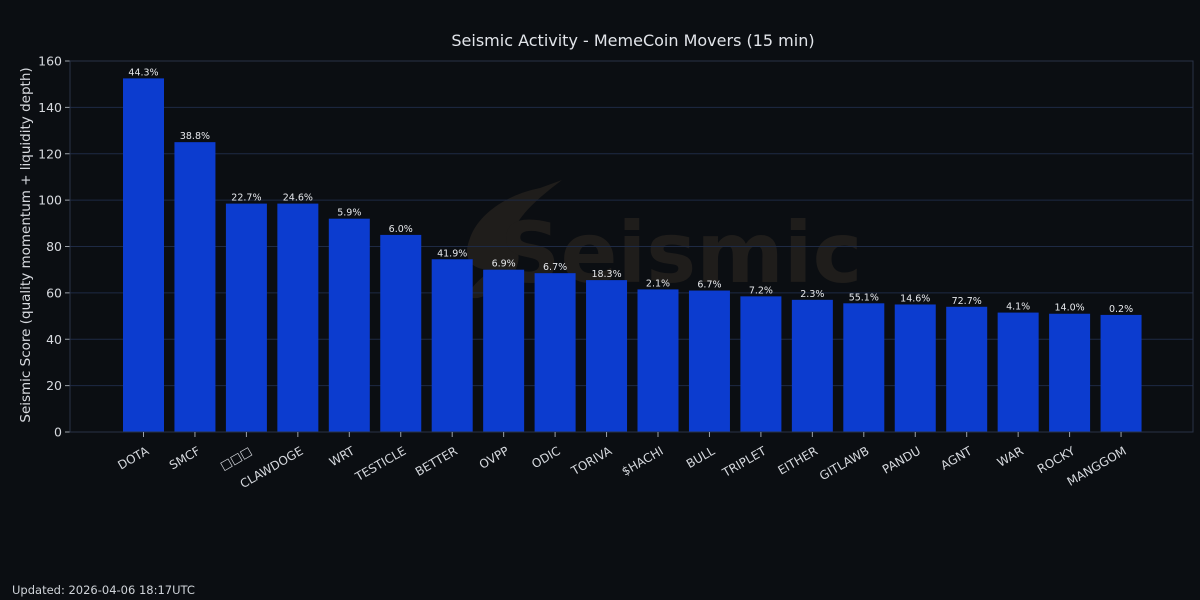  I want to click on x-tick-label: EITHER, so click(797, 461).